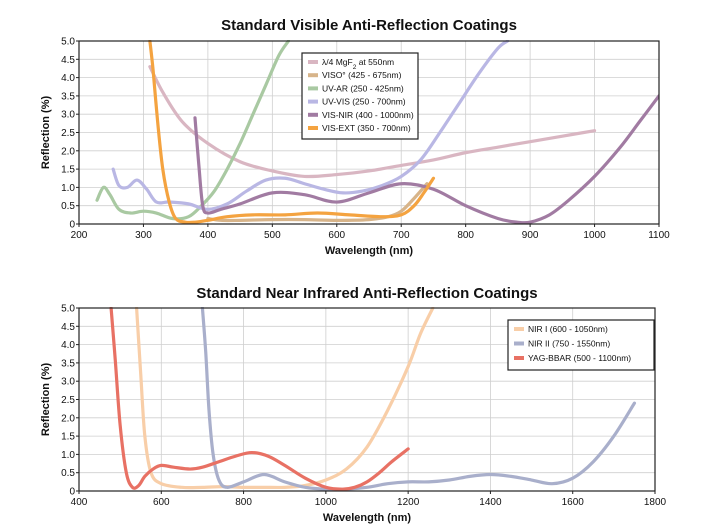  Describe the element at coordinates (655, 502) in the screenshot. I see `x-tick-label: 1800` at that location.